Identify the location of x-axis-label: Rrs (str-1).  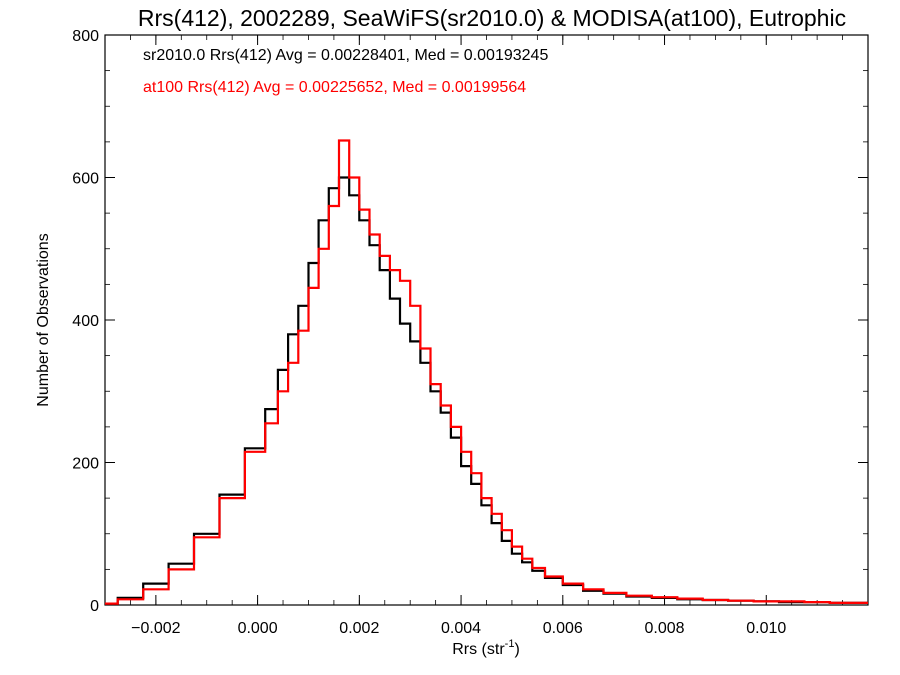
(486, 648).